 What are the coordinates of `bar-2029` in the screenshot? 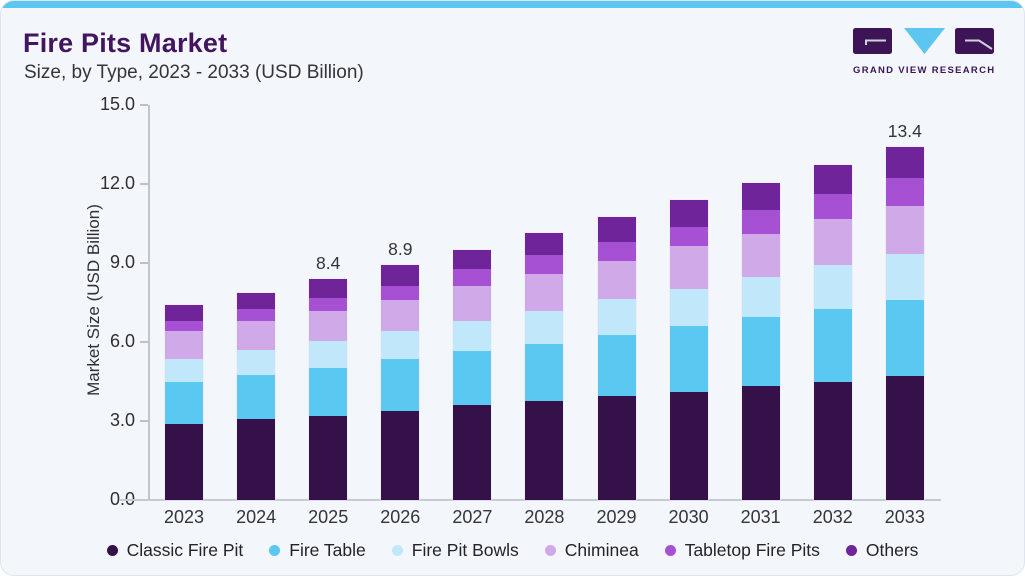 It's located at (616, 358).